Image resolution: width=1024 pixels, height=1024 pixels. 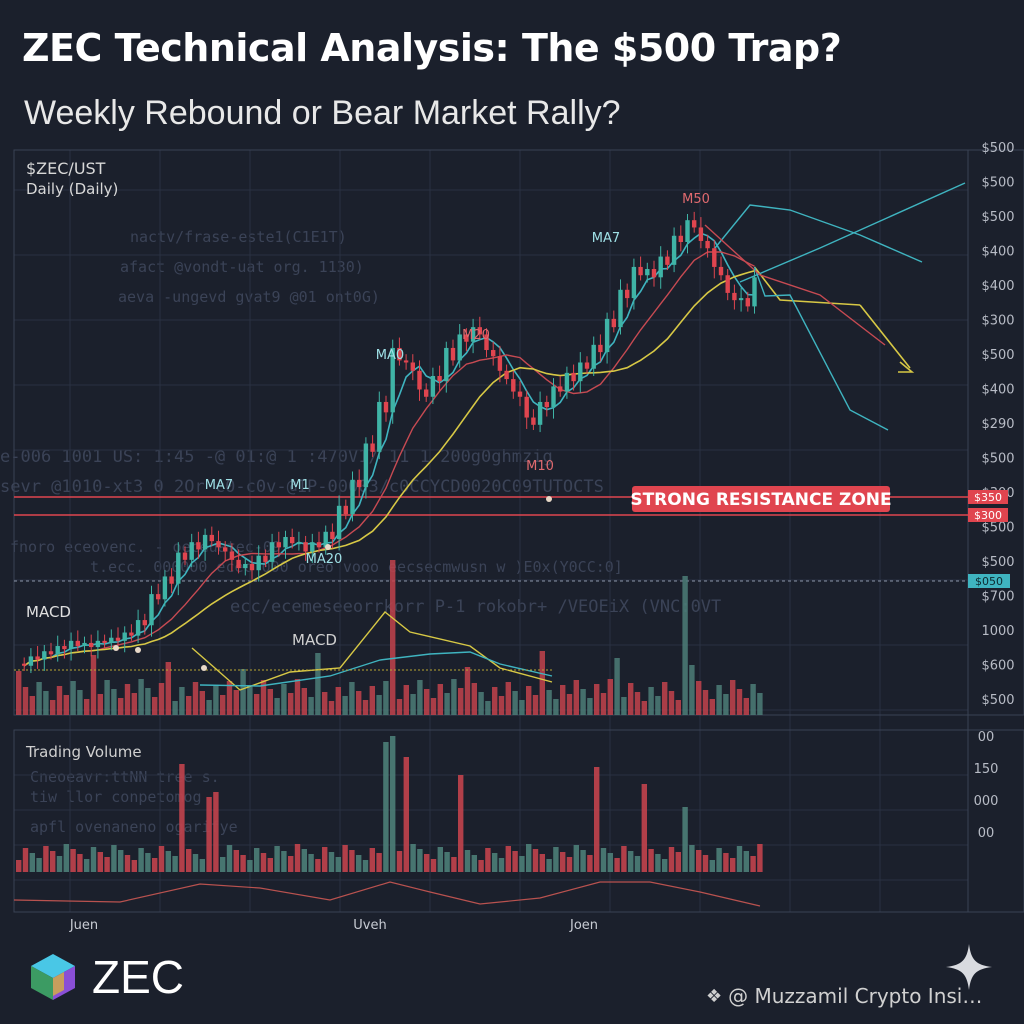 I want to click on ma-annotation: M50, so click(x=696, y=199).